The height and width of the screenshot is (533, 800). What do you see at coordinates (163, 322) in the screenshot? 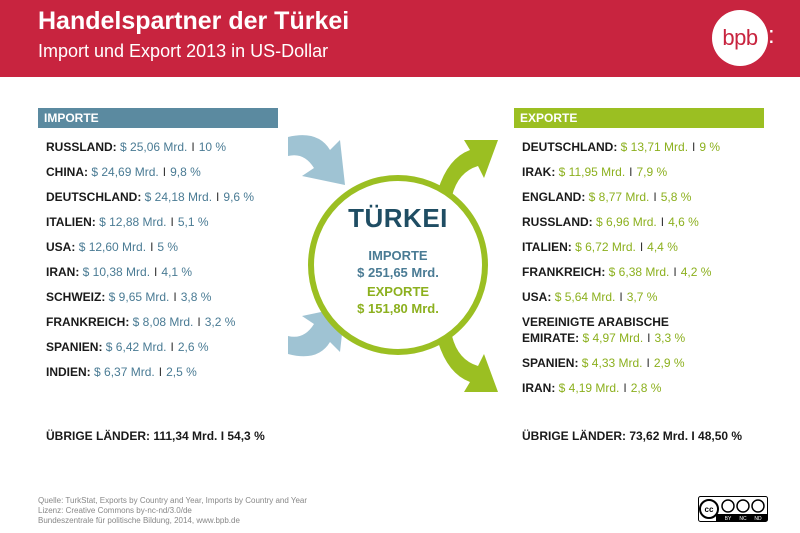
I see `value-text: $ 8,08 Mrd.` at bounding box center [163, 322].